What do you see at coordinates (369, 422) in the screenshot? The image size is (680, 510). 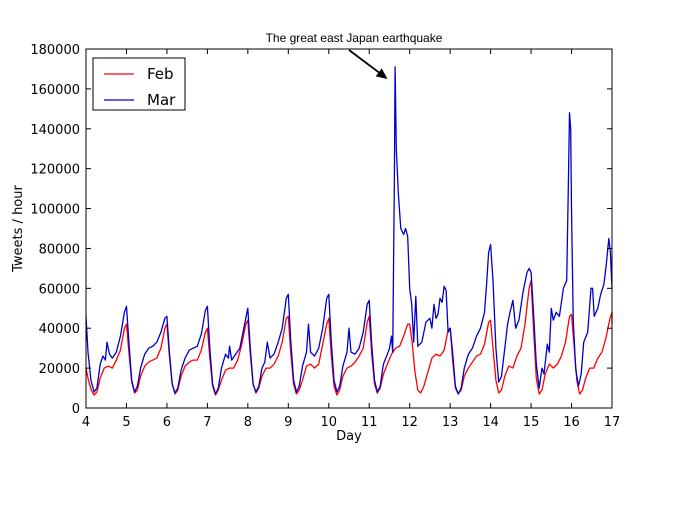 I see `x-tick-label: 11` at bounding box center [369, 422].